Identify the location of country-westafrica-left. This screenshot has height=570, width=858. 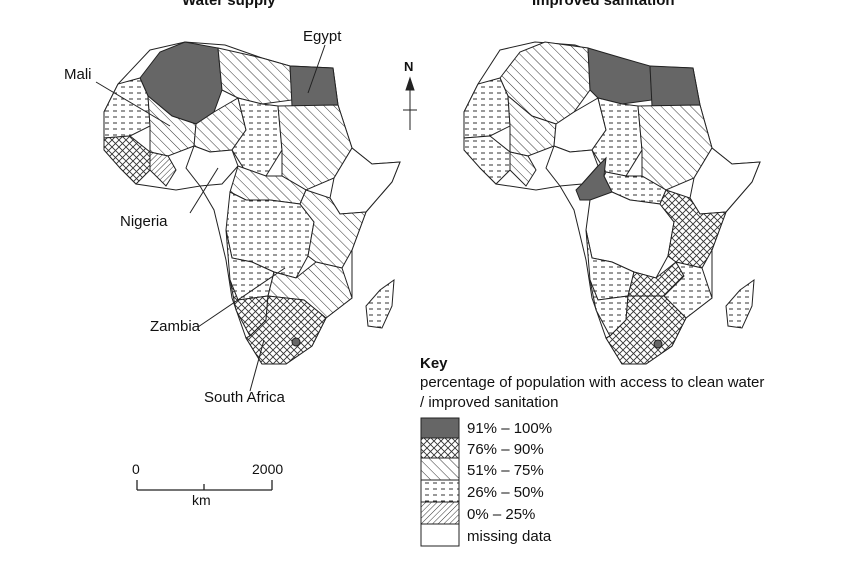
(127, 160).